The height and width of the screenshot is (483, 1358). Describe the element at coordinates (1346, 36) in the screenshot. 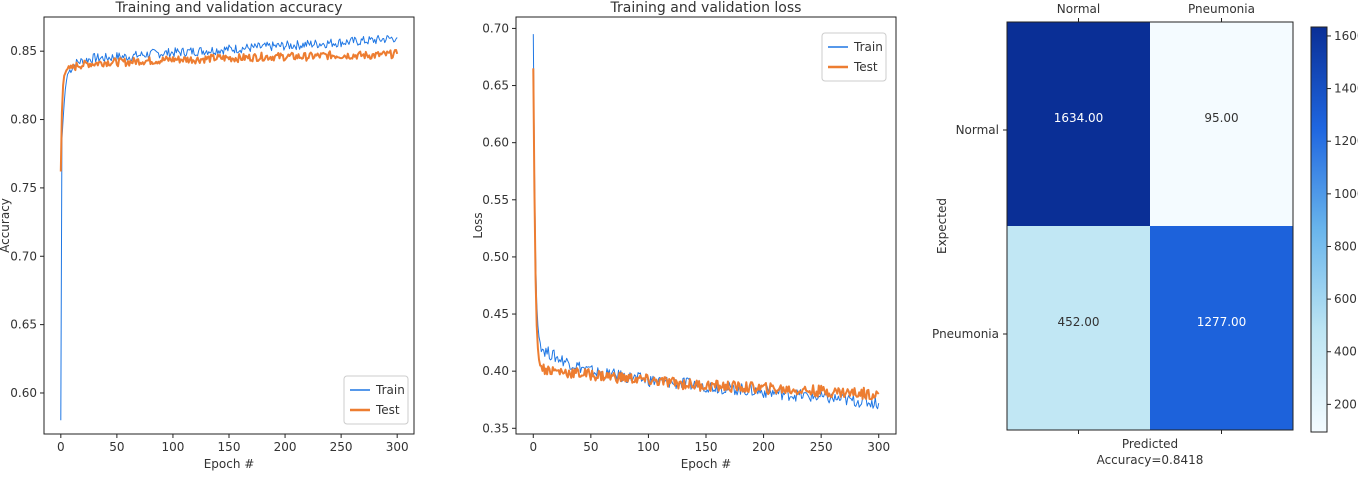

I see `colorbar-tick-label: 1600` at that location.